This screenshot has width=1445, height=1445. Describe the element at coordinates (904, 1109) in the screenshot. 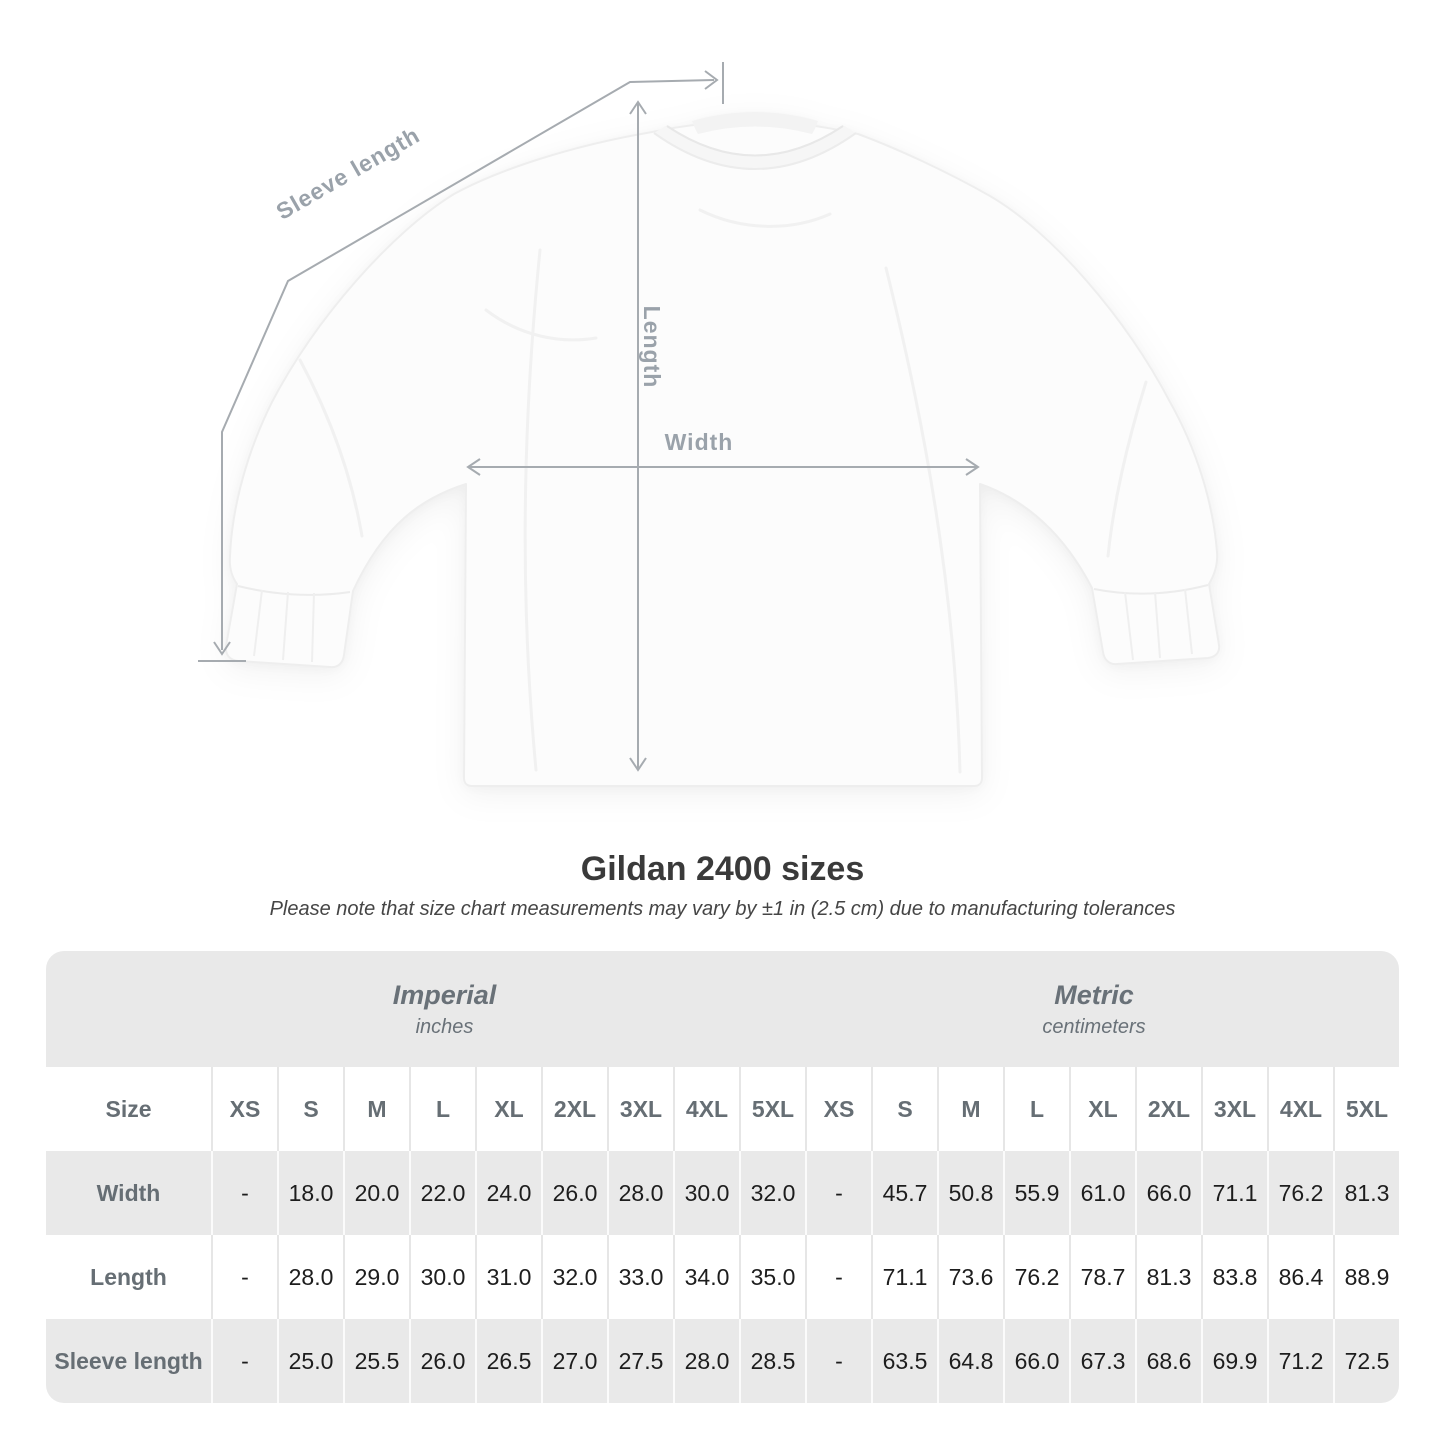

I see `size-col-metric-s: S` at that location.